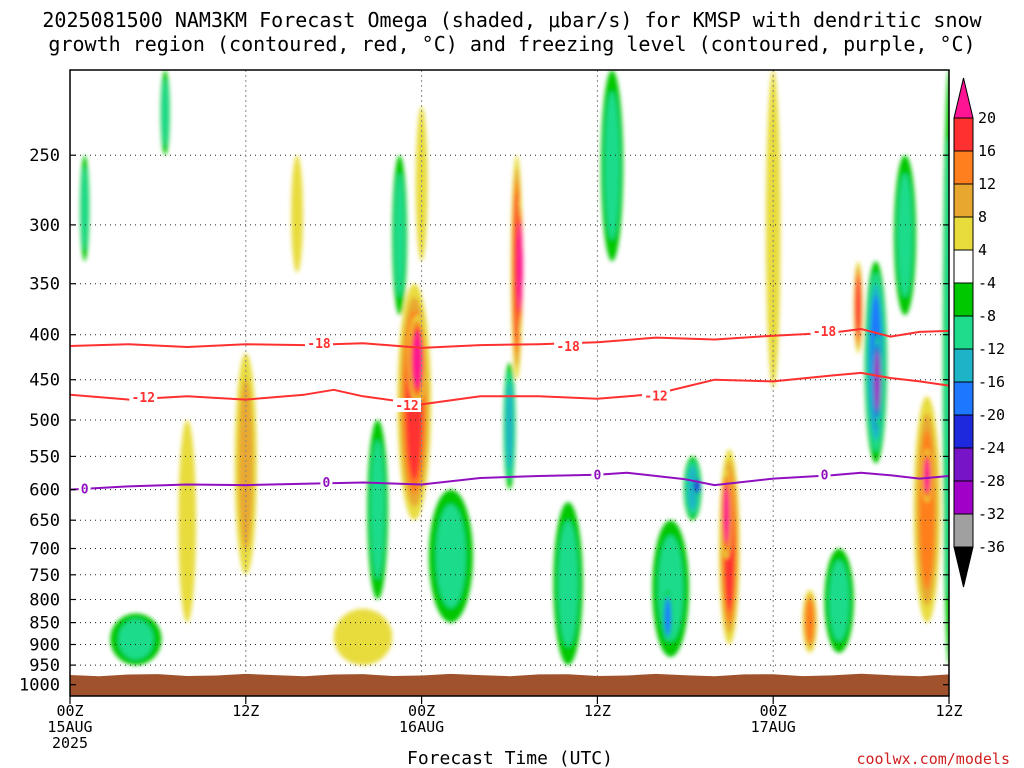 The height and width of the screenshot is (768, 1024). Describe the element at coordinates (44, 421) in the screenshot. I see `y-tick-label-500: 500` at that location.